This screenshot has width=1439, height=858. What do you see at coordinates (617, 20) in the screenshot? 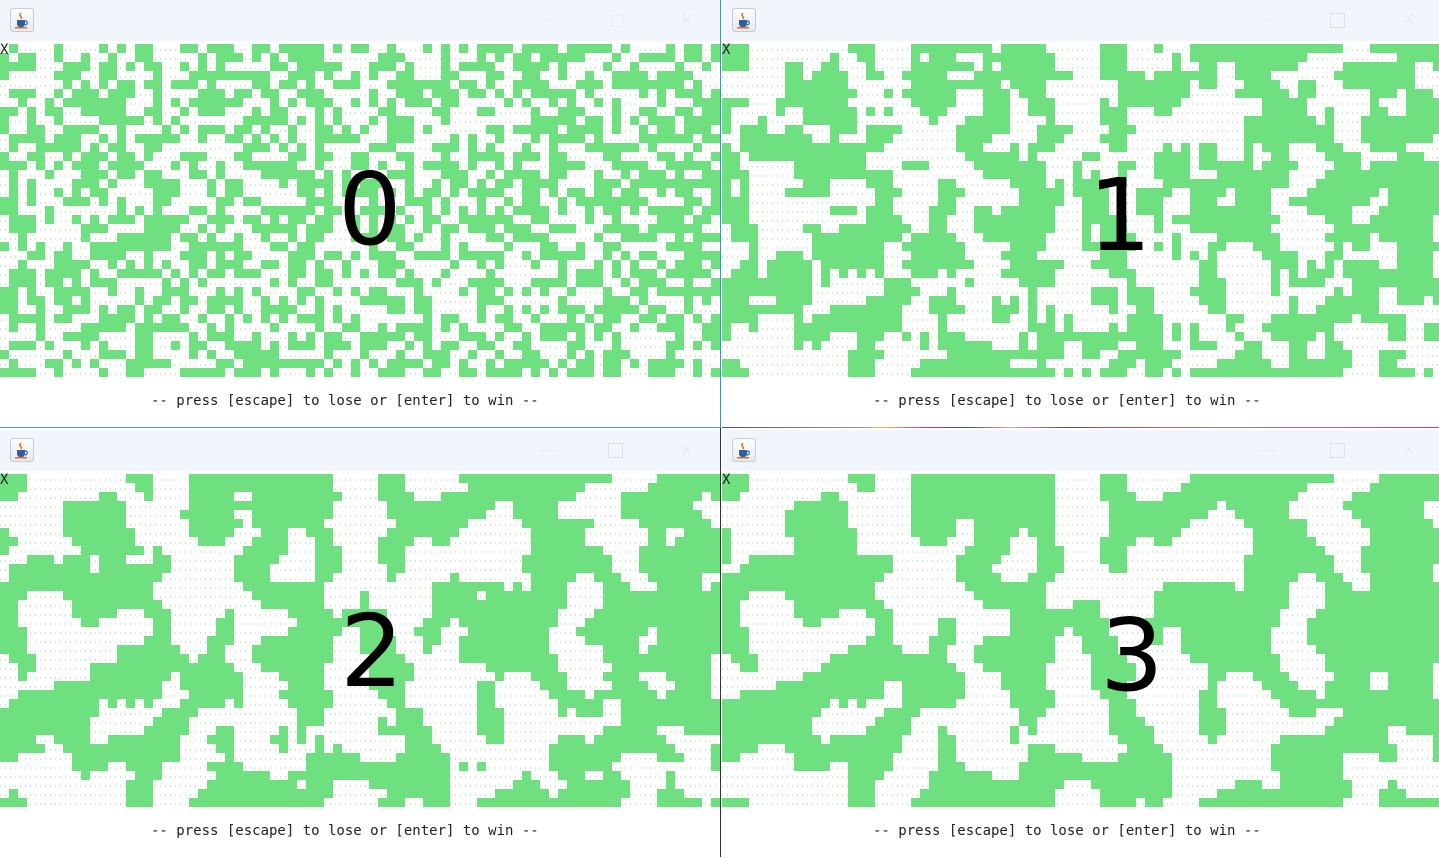
I see `maximize-icon: □` at bounding box center [617, 20].